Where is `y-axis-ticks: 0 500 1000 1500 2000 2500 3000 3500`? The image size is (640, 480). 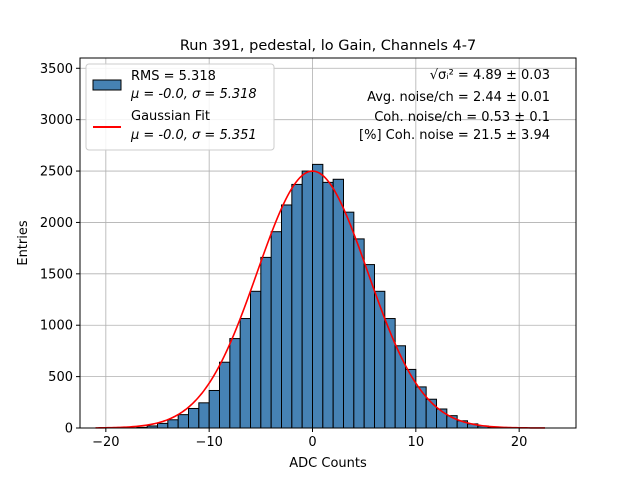 y-axis-ticks: 0 500 1000 1500 2000 2500 3000 3500 is located at coordinates (60, 249).